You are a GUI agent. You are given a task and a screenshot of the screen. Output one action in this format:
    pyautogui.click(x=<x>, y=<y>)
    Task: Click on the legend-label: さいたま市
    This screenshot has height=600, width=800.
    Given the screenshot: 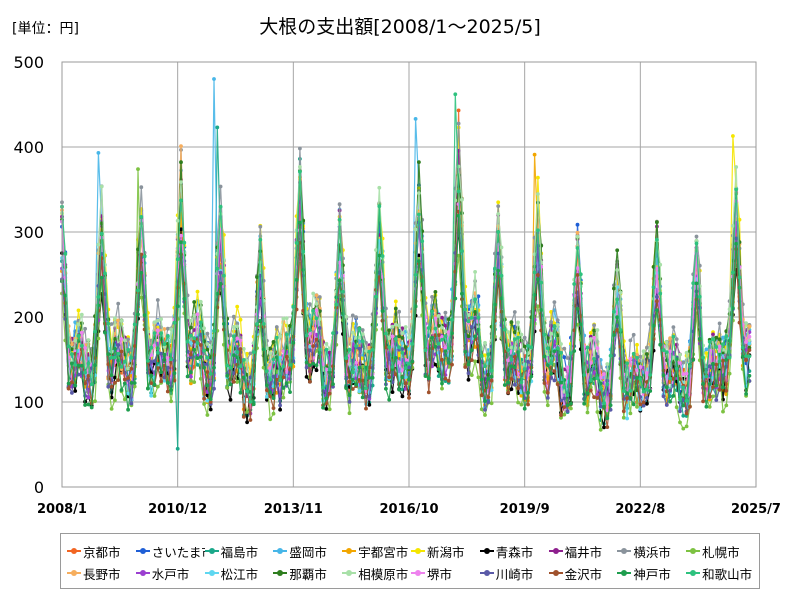 What is the action you would take?
    pyautogui.click(x=178, y=552)
    